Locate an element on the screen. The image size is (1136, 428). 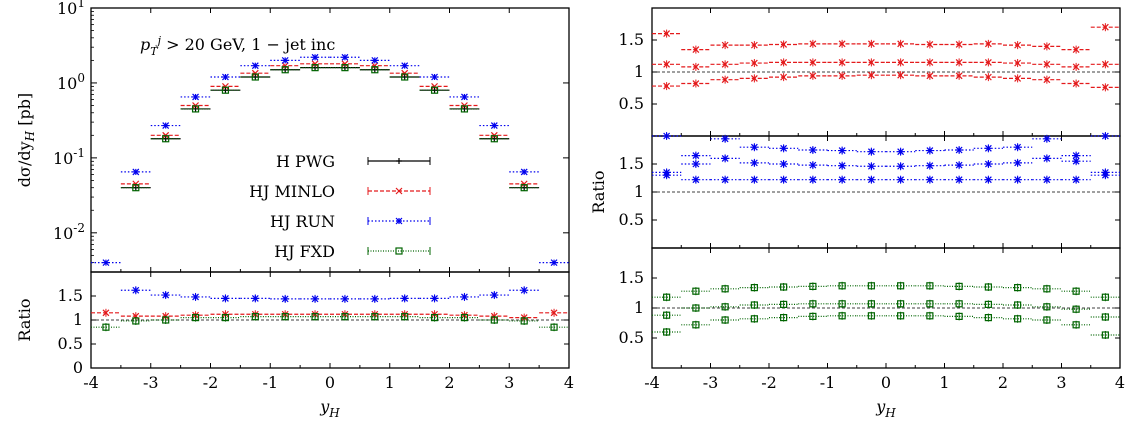
panel-right-bottom-xtick-label: -1 is located at coordinates (828, 382).